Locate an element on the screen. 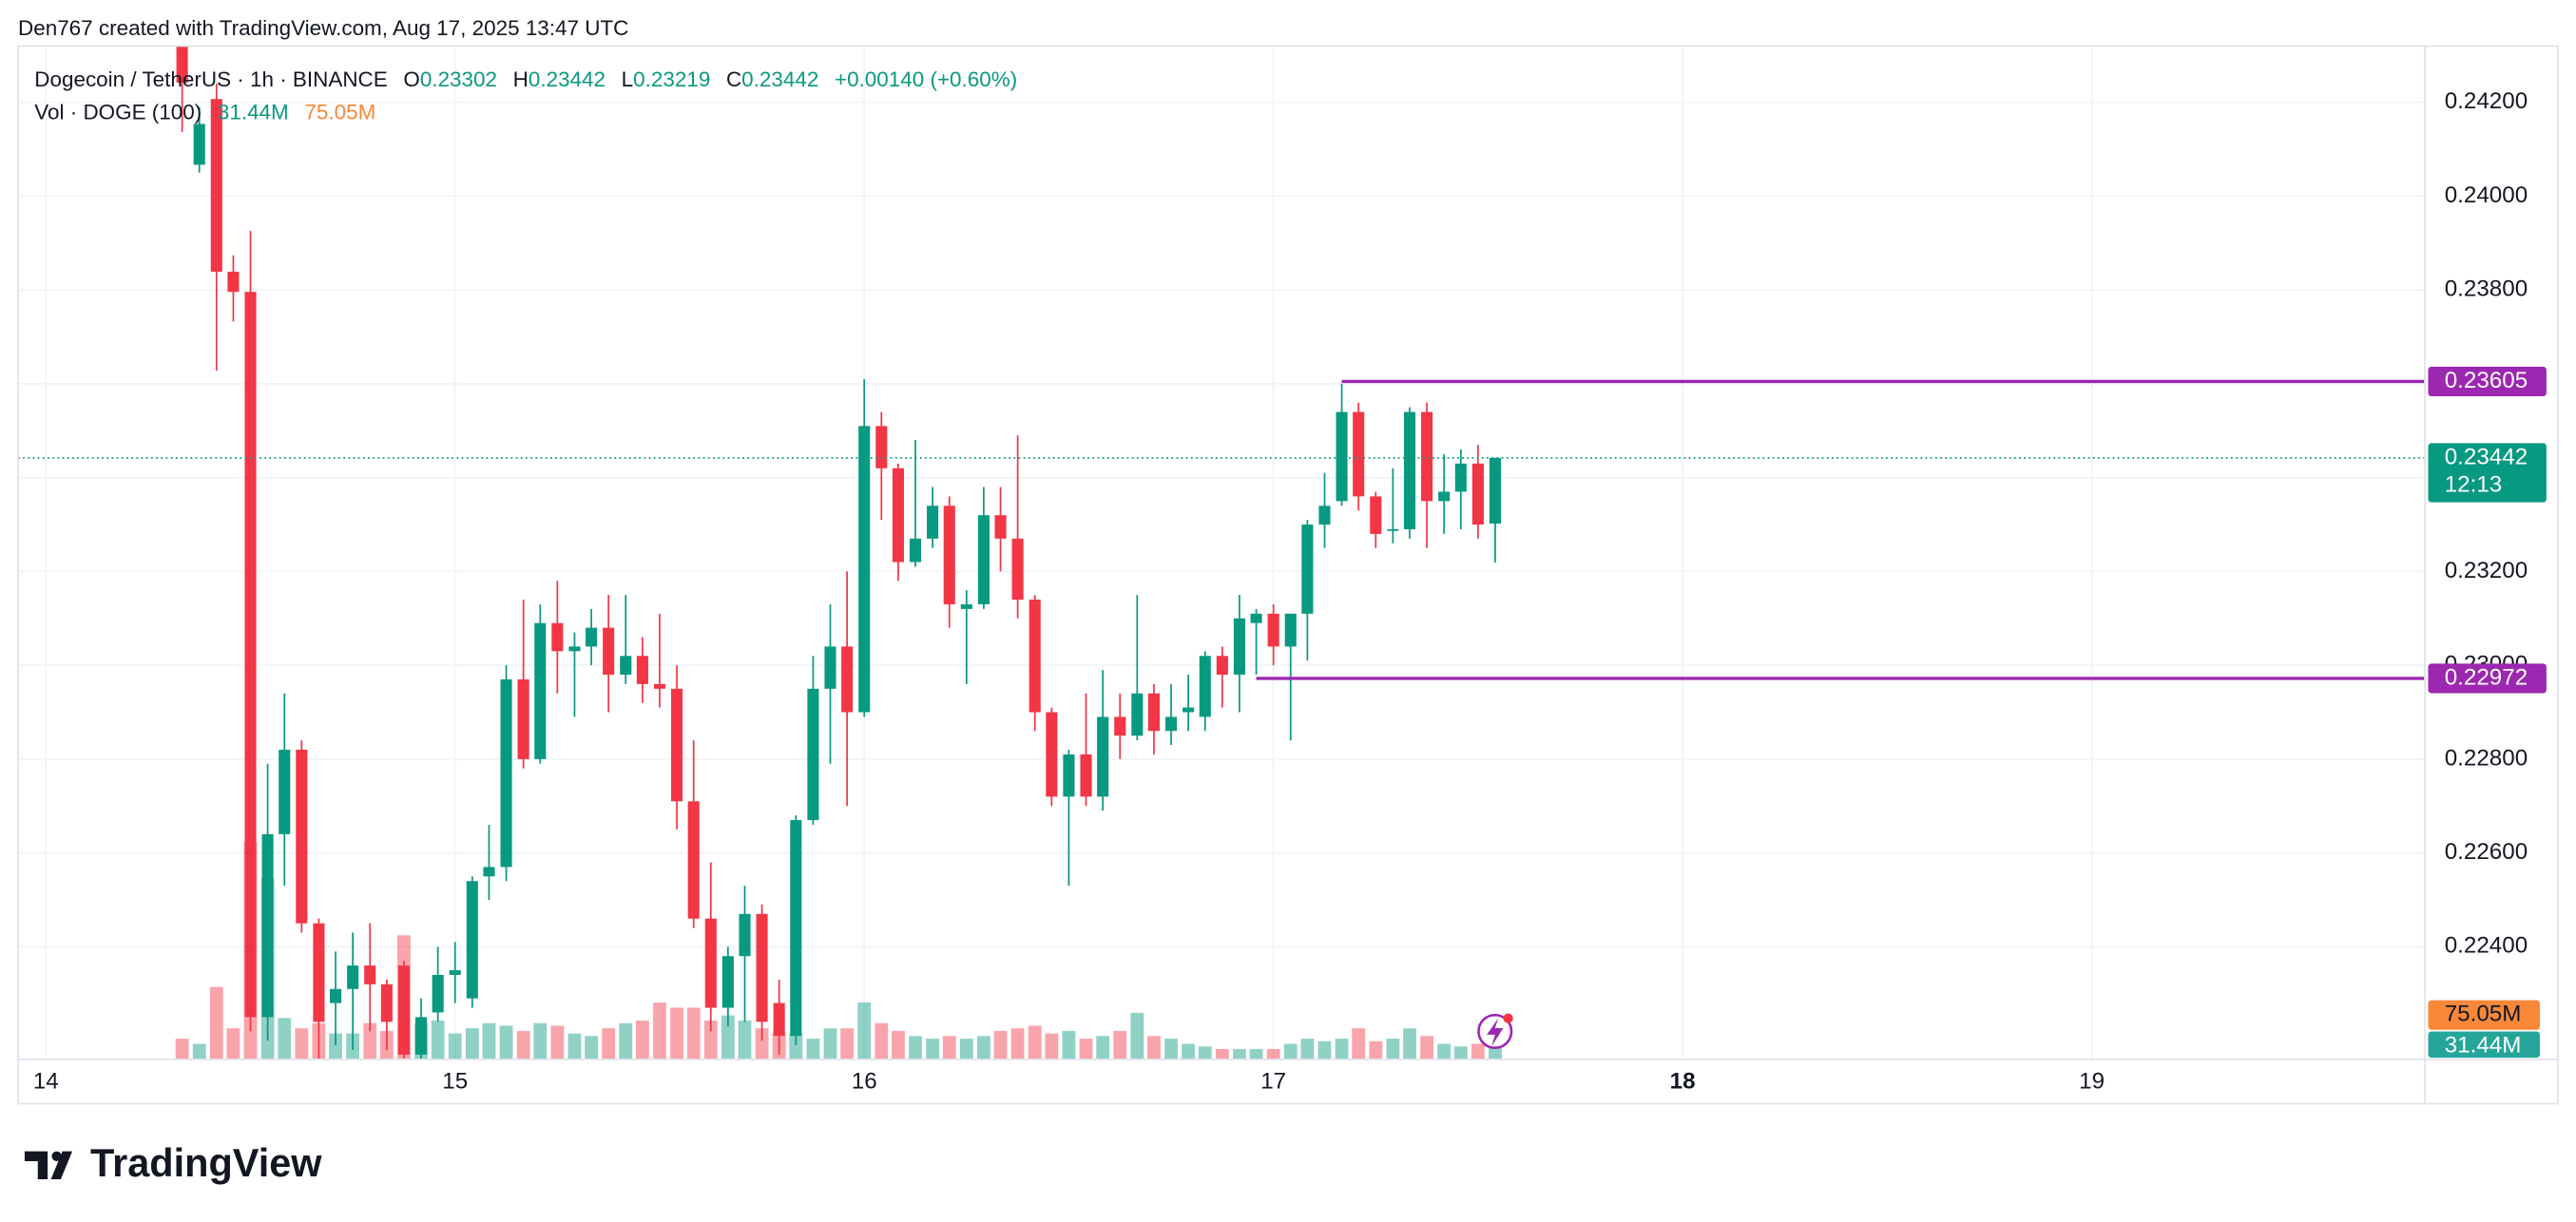  logo-mark is located at coordinates (49, 1165).